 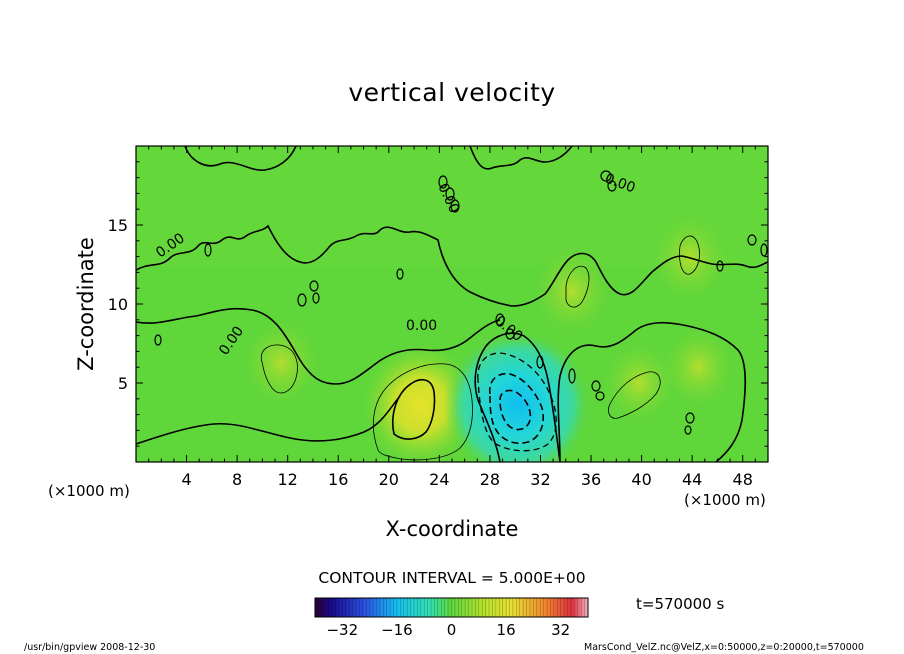 I want to click on y-axis-label: Z-coordinate, so click(x=86, y=304).